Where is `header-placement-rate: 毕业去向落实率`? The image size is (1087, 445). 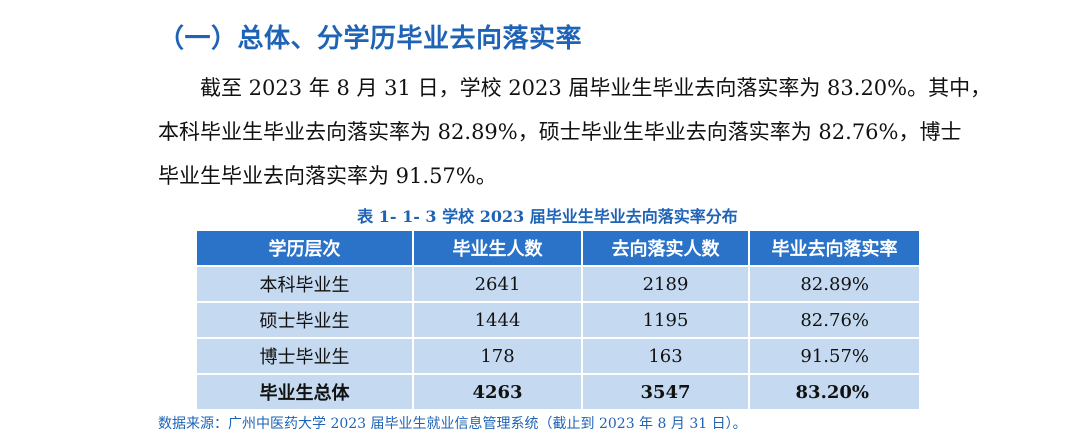
header-placement-rate: 毕业去向落实率 is located at coordinates (834, 248).